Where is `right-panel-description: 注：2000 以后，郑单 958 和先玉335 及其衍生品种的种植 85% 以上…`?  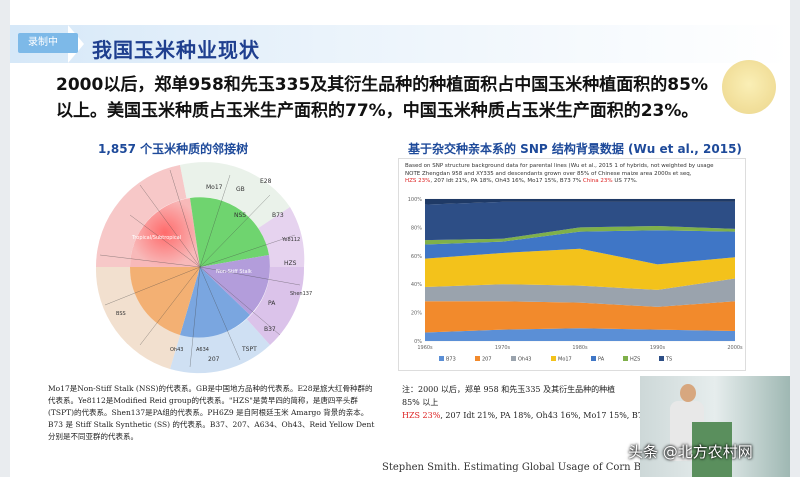 right-panel-description: 注：2000 以后，郑单 958 和先玉335 及其衍生品种的种植 85% 以上… is located at coordinates (527, 402).